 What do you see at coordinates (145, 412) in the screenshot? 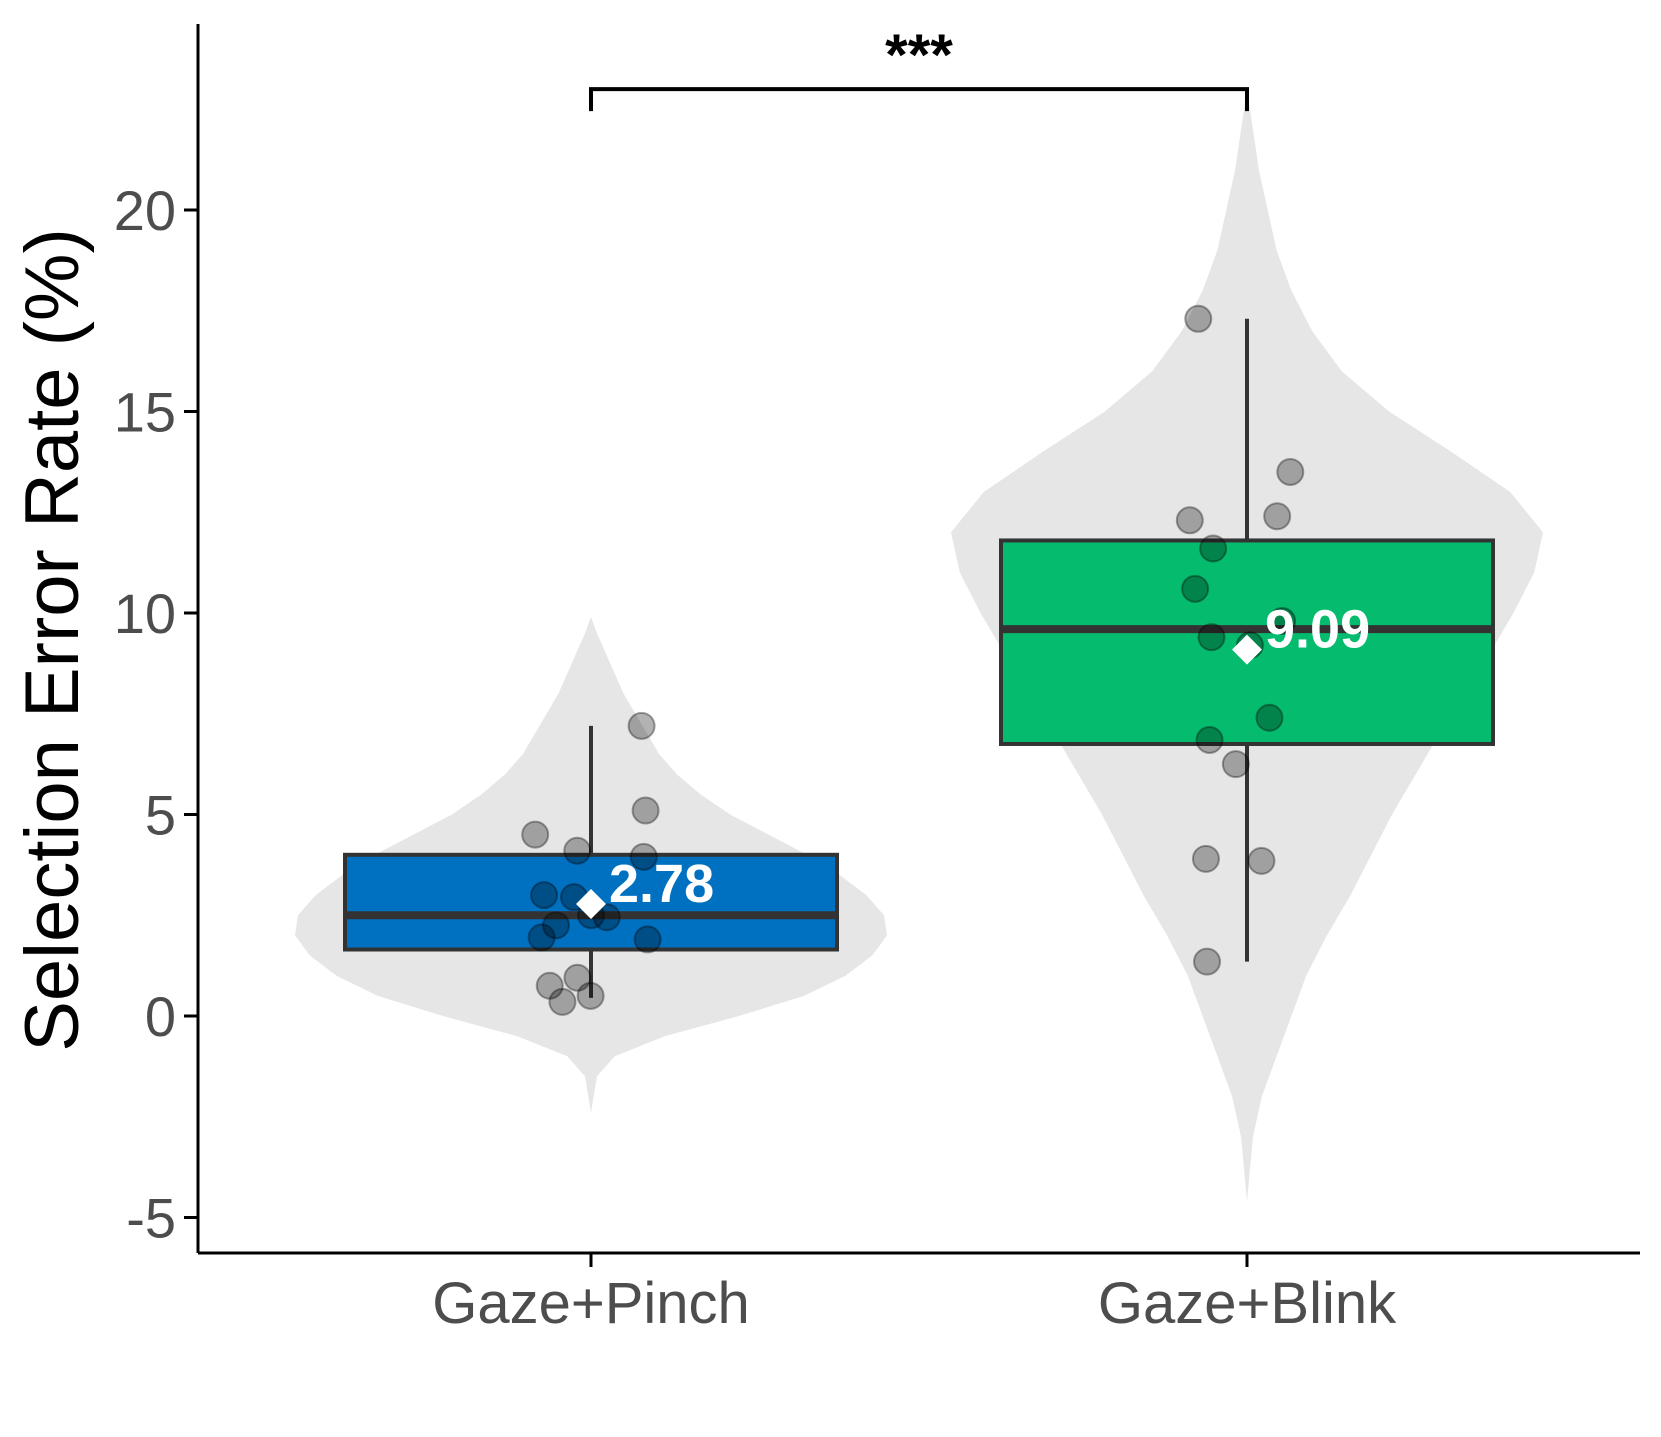
I see `y-tick-label: 15` at bounding box center [145, 412].